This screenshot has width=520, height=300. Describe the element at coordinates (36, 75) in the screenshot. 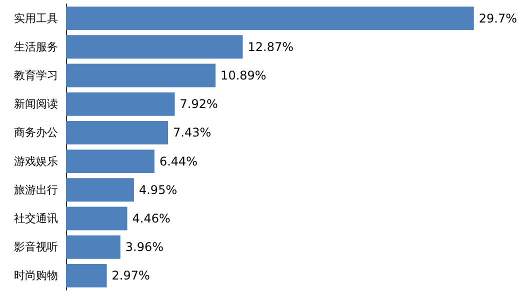

I see `y-tick-label: 教育学习` at that location.